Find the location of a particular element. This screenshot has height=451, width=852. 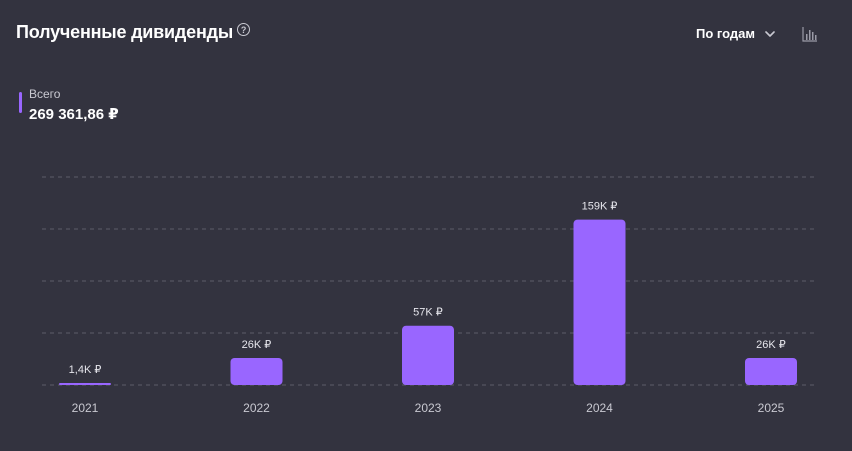

page-title: Полученные дивиденды ? is located at coordinates (133, 32).